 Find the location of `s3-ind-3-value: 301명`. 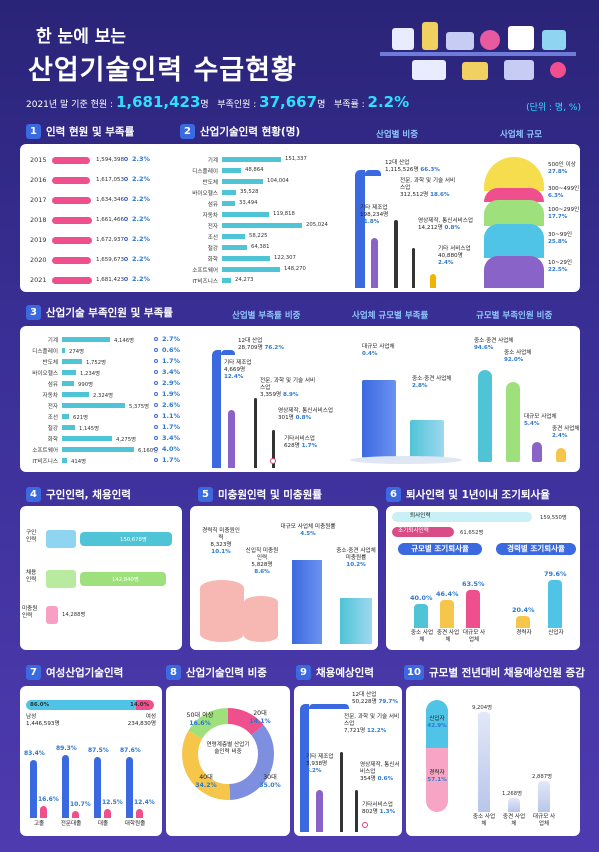

s3-ind-3-value: 301명 is located at coordinates (286, 417).